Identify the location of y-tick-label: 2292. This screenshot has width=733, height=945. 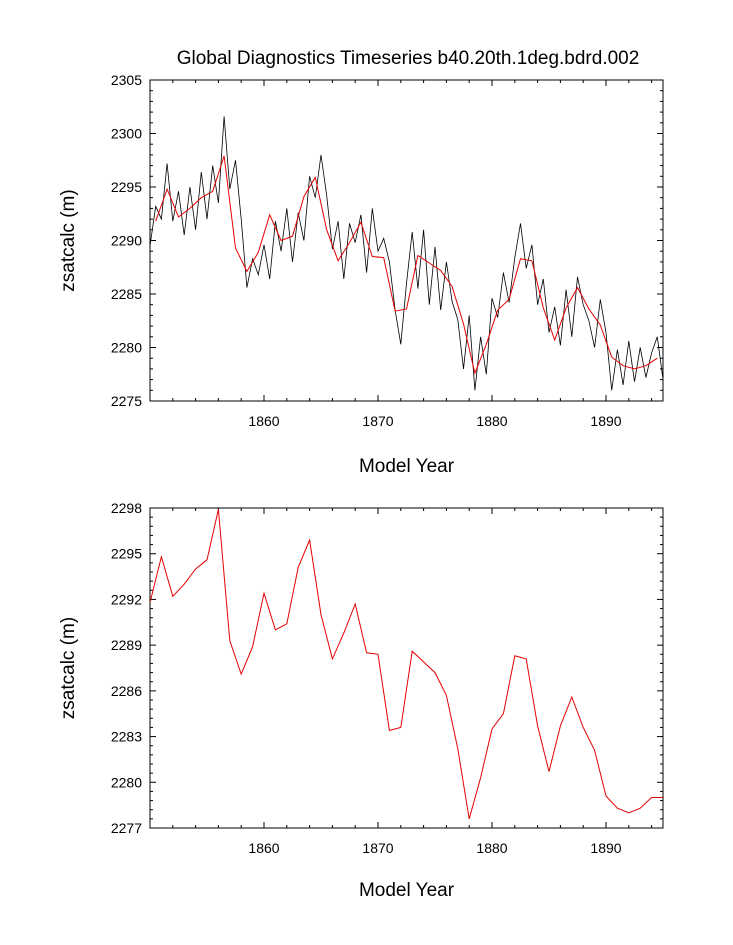
(126, 599).